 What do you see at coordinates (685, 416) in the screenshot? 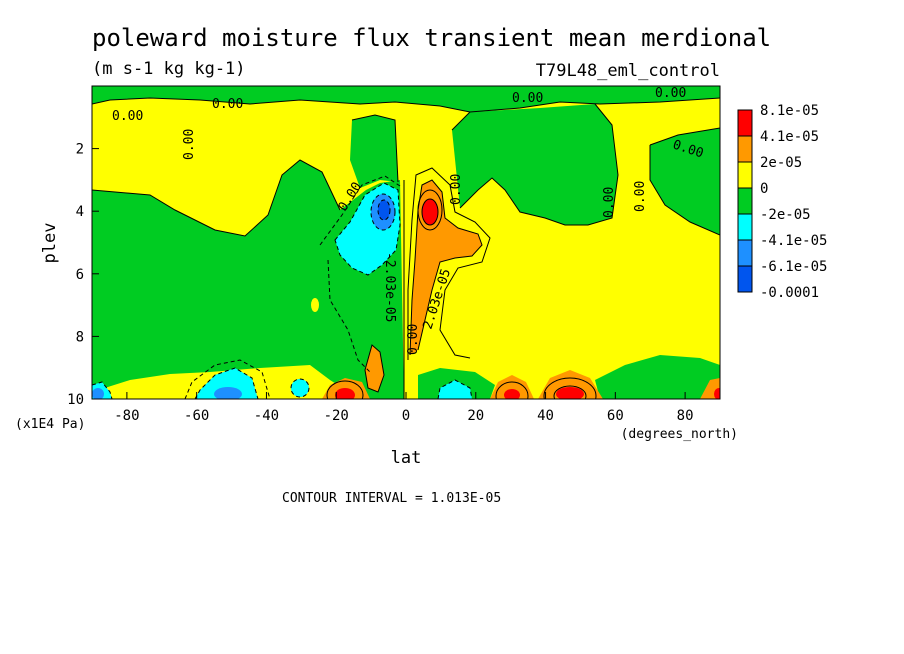
I see `x-tick-label: 80` at bounding box center [685, 416].